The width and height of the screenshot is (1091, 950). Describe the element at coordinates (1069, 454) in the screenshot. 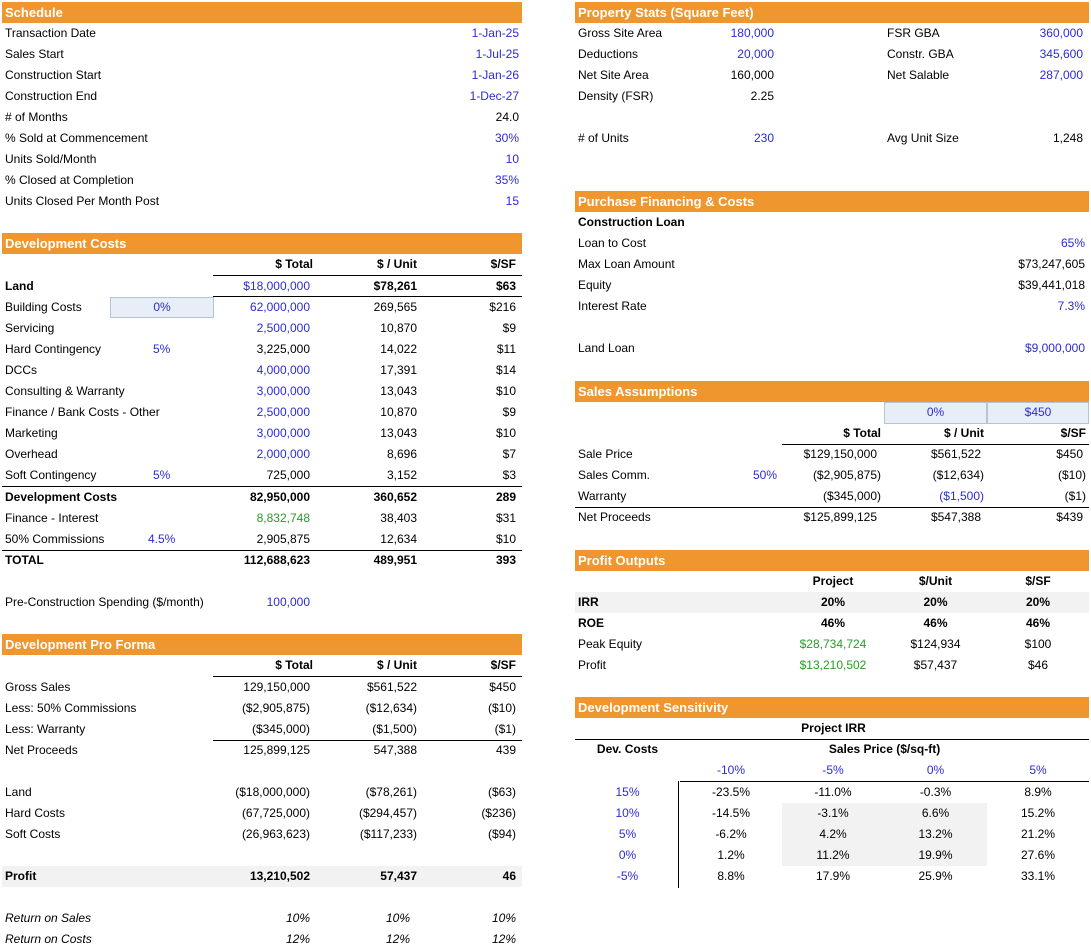

I see `sales-sf: $450` at that location.